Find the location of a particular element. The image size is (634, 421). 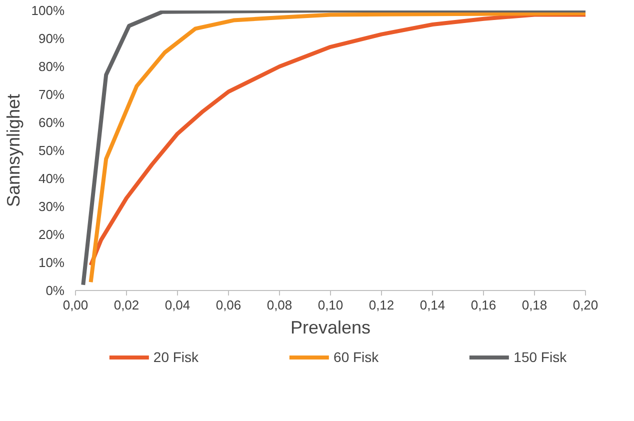

legend-label: 150 Fisk is located at coordinates (540, 357).